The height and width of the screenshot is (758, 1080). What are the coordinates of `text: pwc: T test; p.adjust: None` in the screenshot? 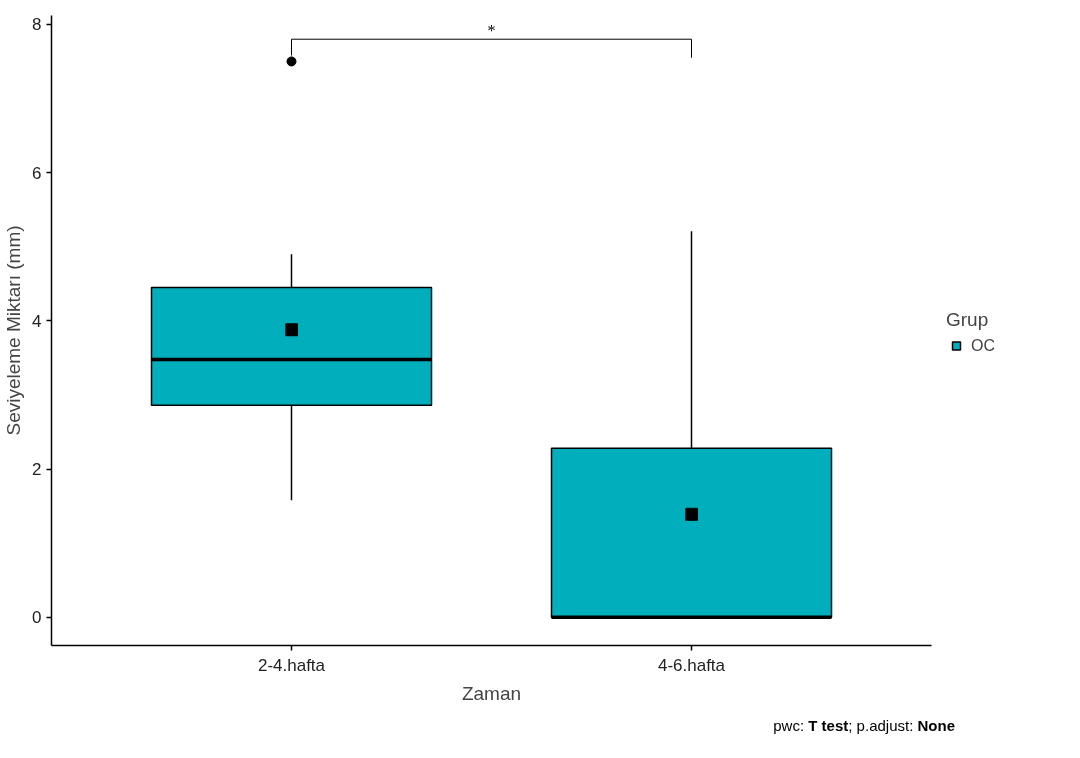 It's located at (864, 726).